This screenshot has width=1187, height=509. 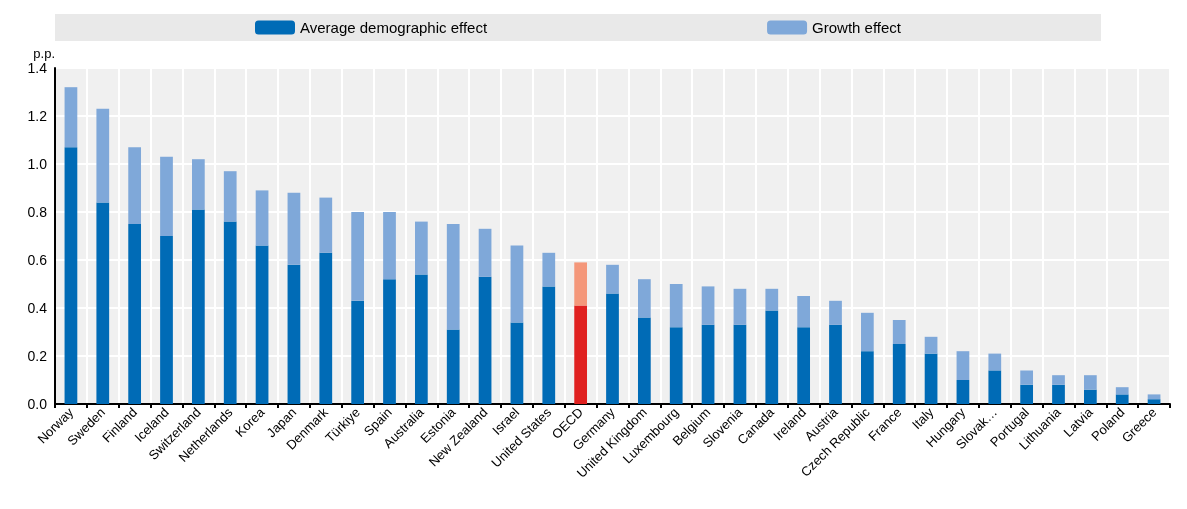 I want to click on y-tick-label: 1.0, so click(x=37, y=164).